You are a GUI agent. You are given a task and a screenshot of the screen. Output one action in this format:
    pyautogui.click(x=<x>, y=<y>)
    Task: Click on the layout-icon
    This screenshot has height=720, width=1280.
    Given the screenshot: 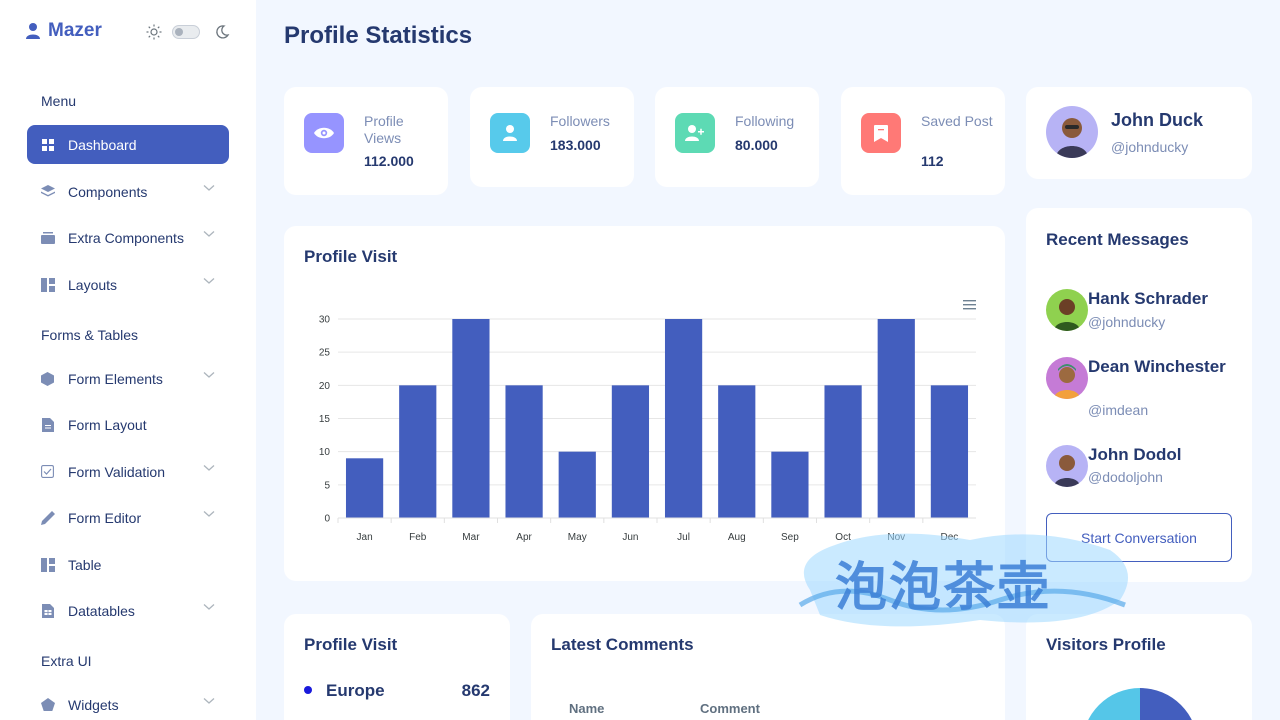 What is the action you would take?
    pyautogui.click(x=47, y=284)
    